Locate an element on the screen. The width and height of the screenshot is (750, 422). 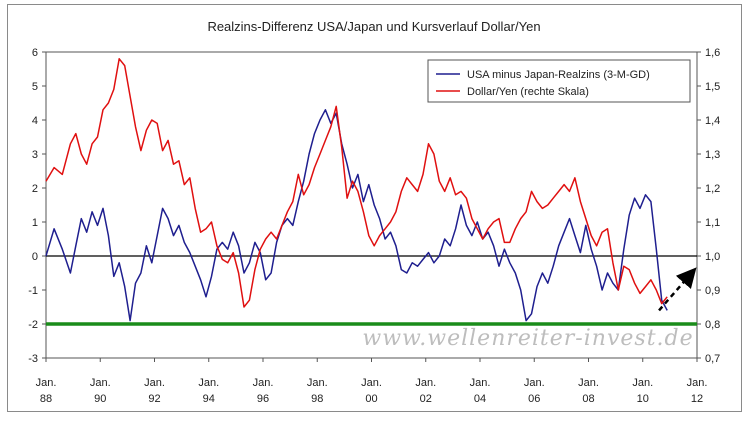
left-tick-label: 5 is located at coordinates (35, 87).